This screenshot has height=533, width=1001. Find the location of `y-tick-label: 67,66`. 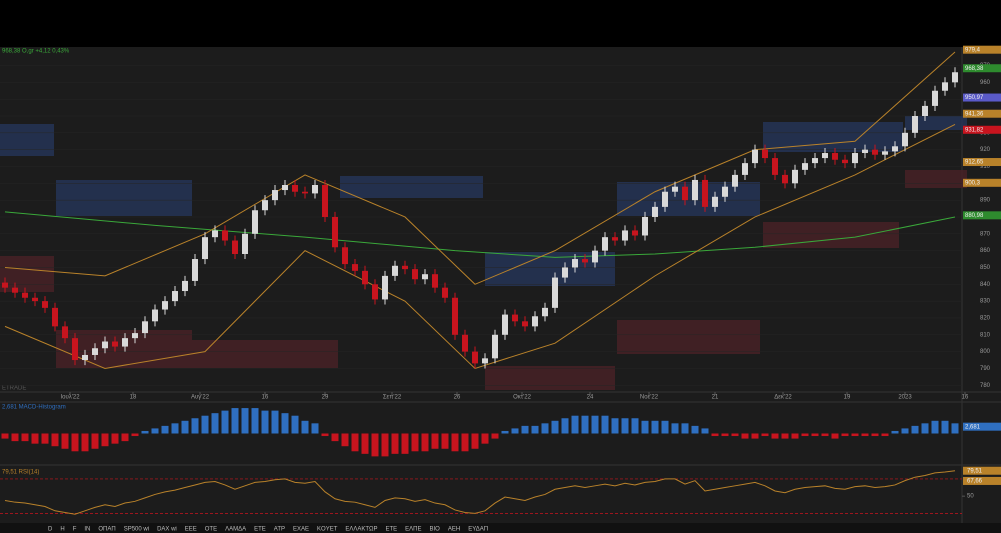

y-tick-label: 67,66 is located at coordinates (975, 482).